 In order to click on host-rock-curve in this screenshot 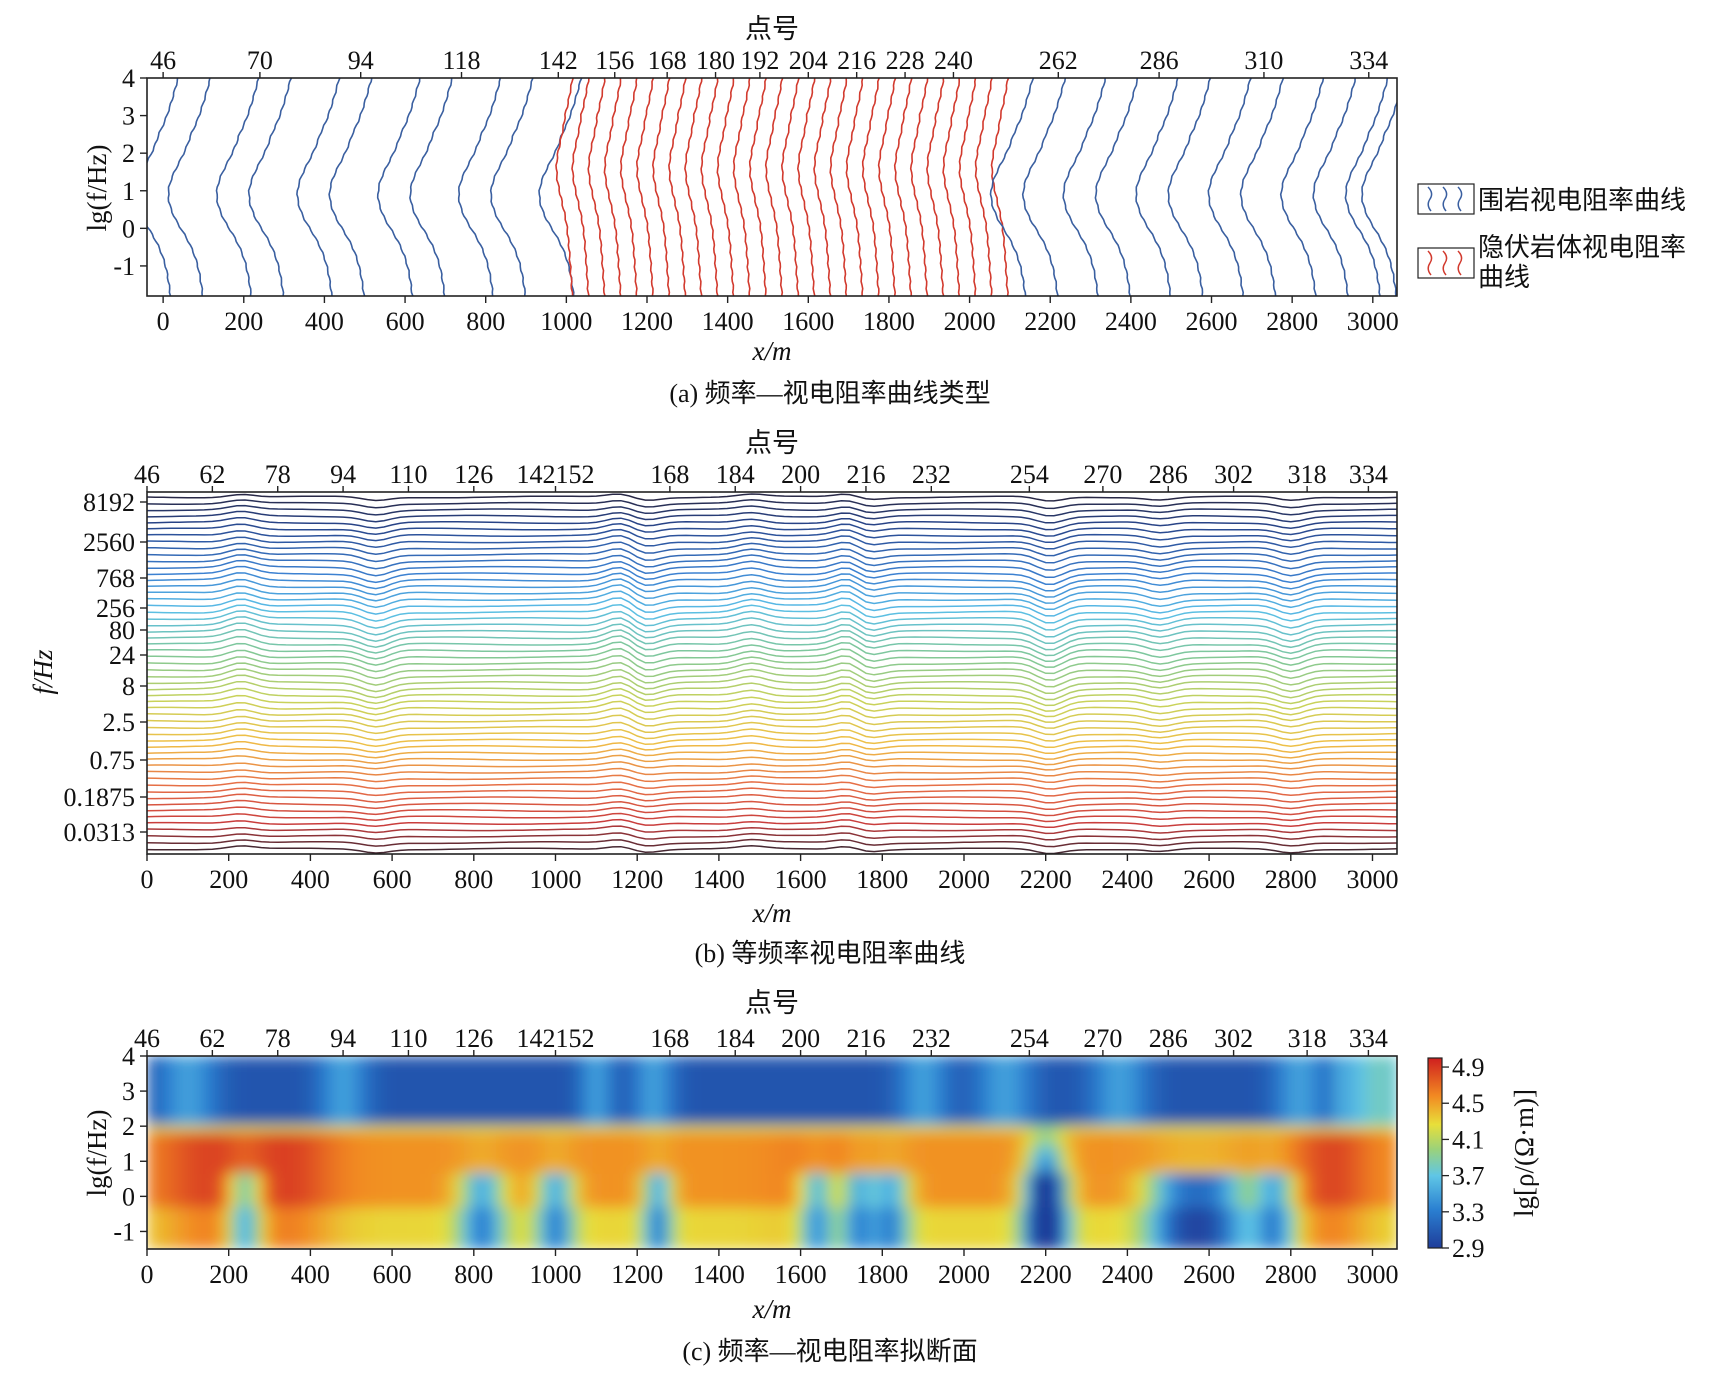, I will do `click(318, 187)`.